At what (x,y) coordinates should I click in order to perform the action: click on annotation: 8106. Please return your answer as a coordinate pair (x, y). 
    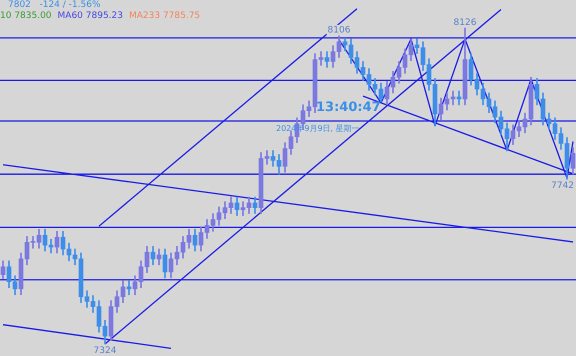
    Looking at the image, I should click on (339, 31).